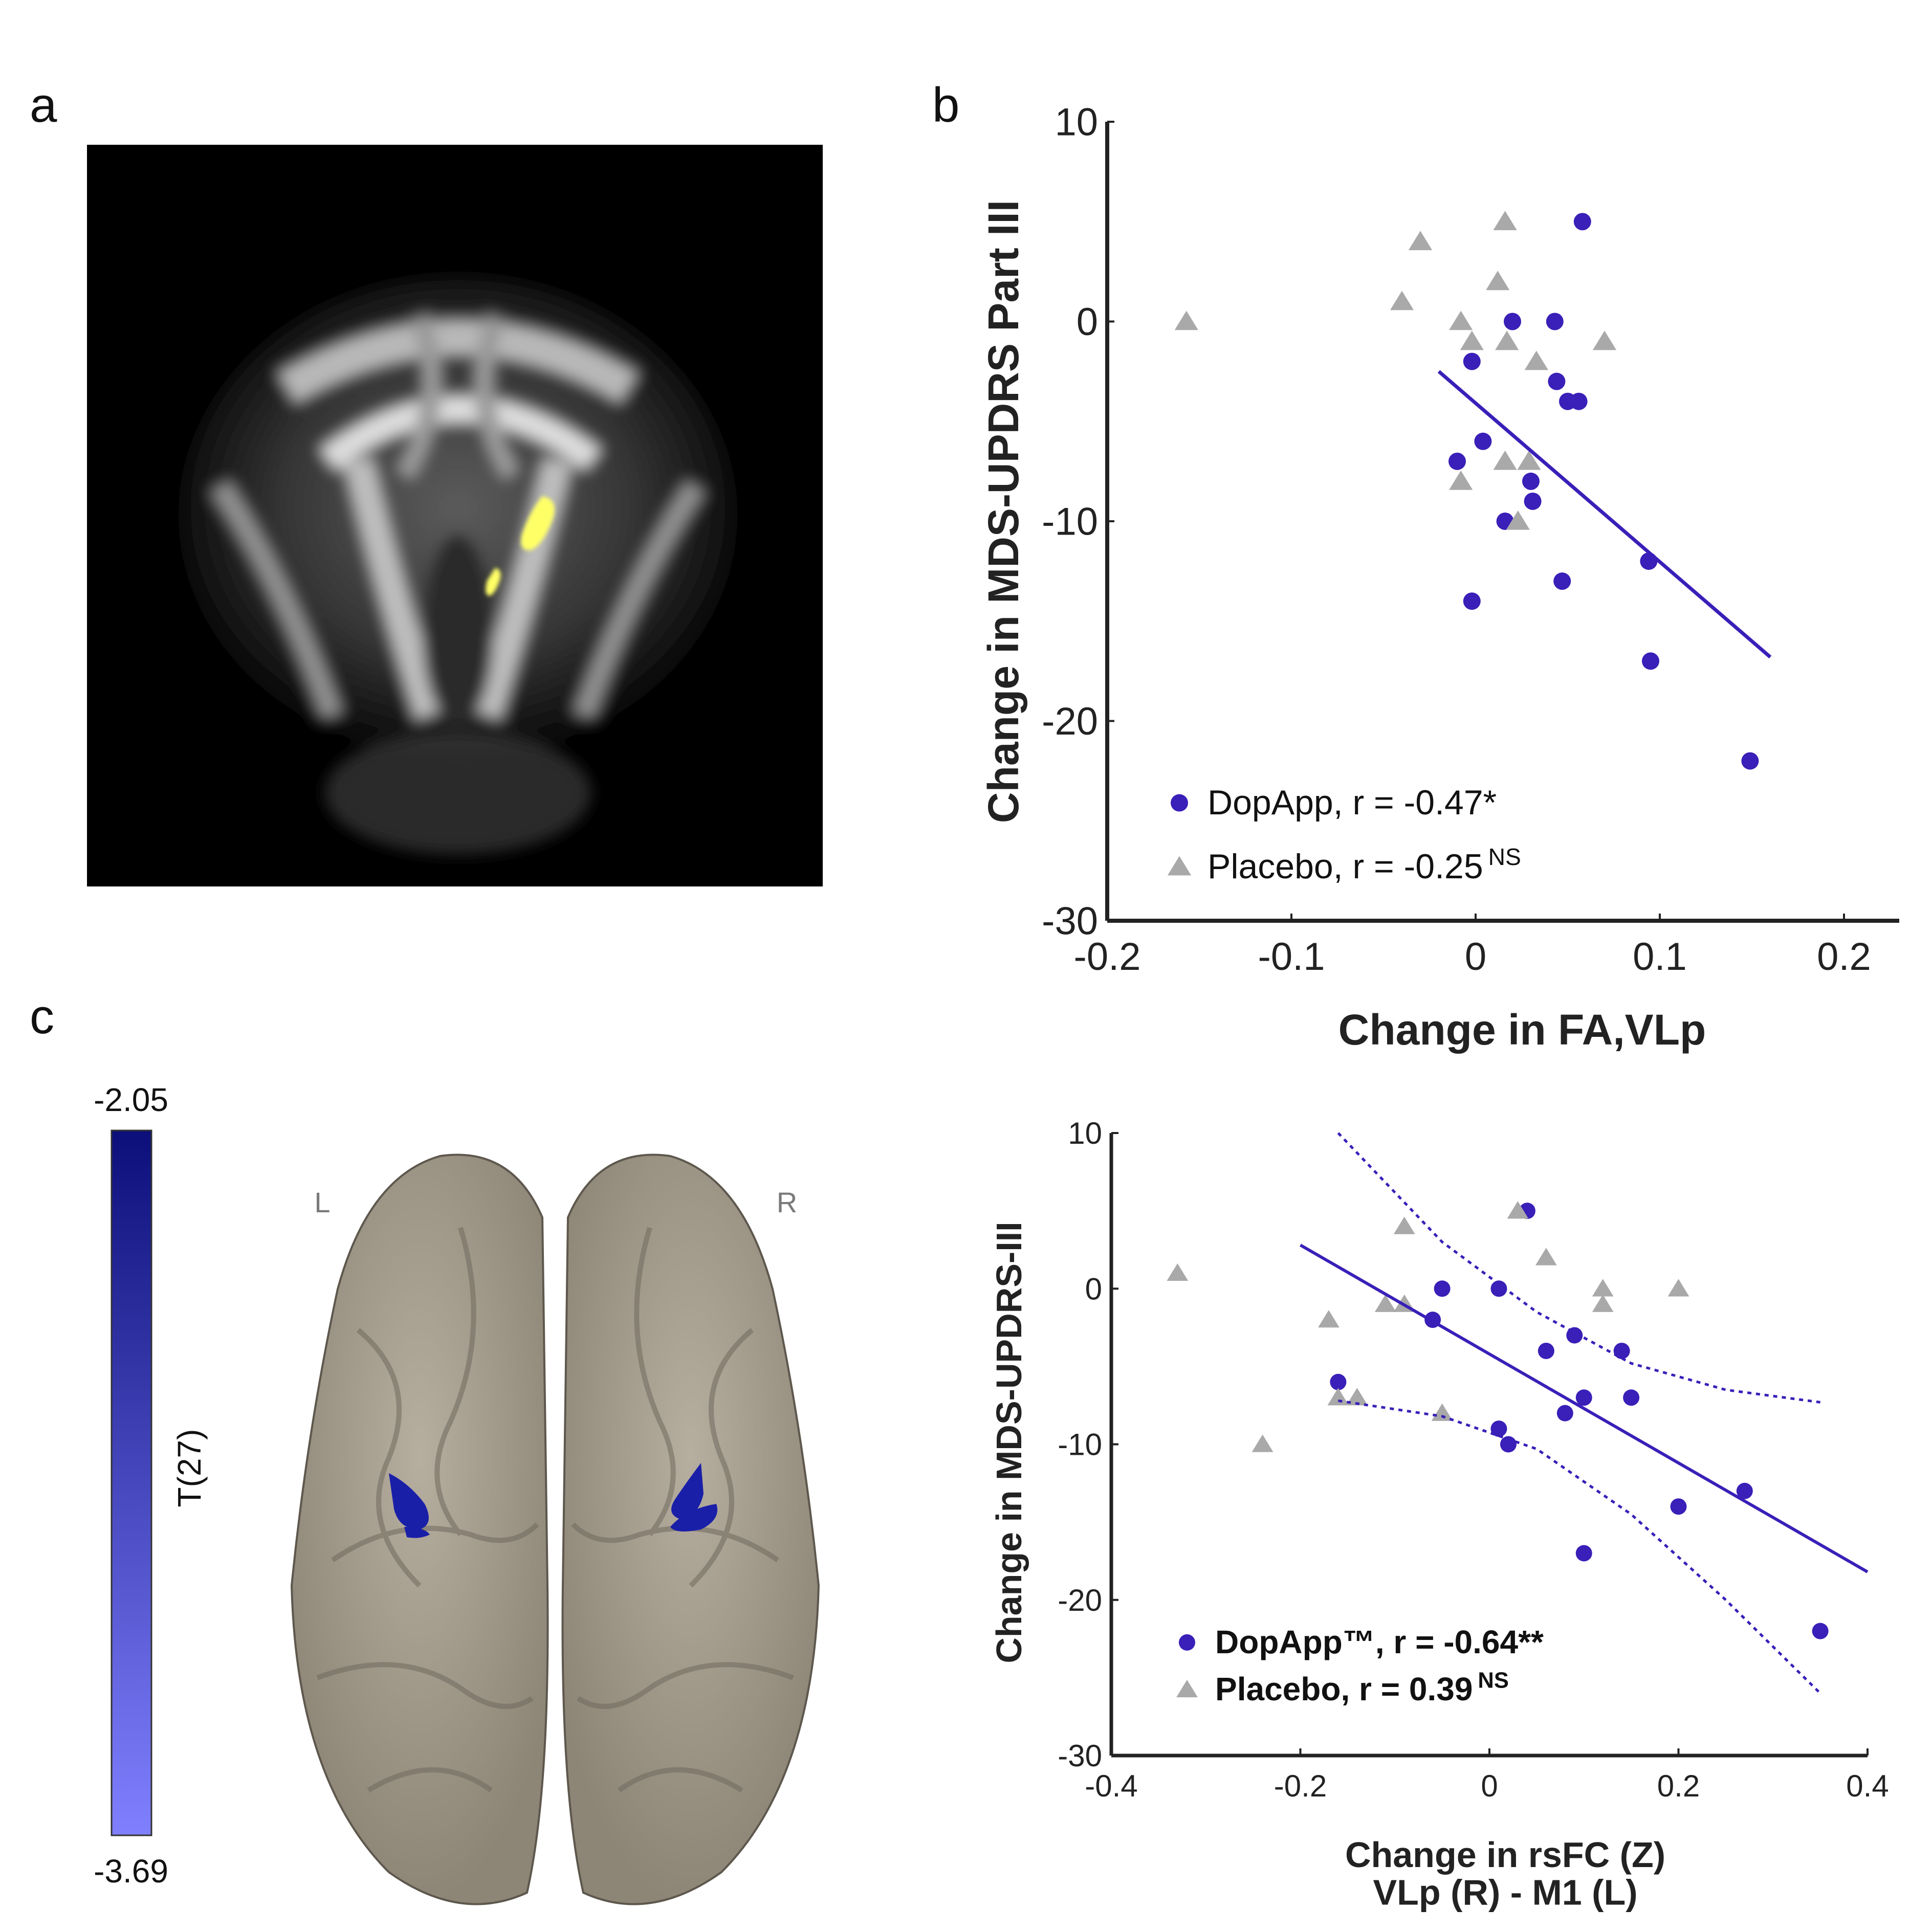 Image resolution: width=1932 pixels, height=1931 pixels. I want to click on x-axis-label-line2: VLp (R) - M1 (L), so click(1505, 1893).